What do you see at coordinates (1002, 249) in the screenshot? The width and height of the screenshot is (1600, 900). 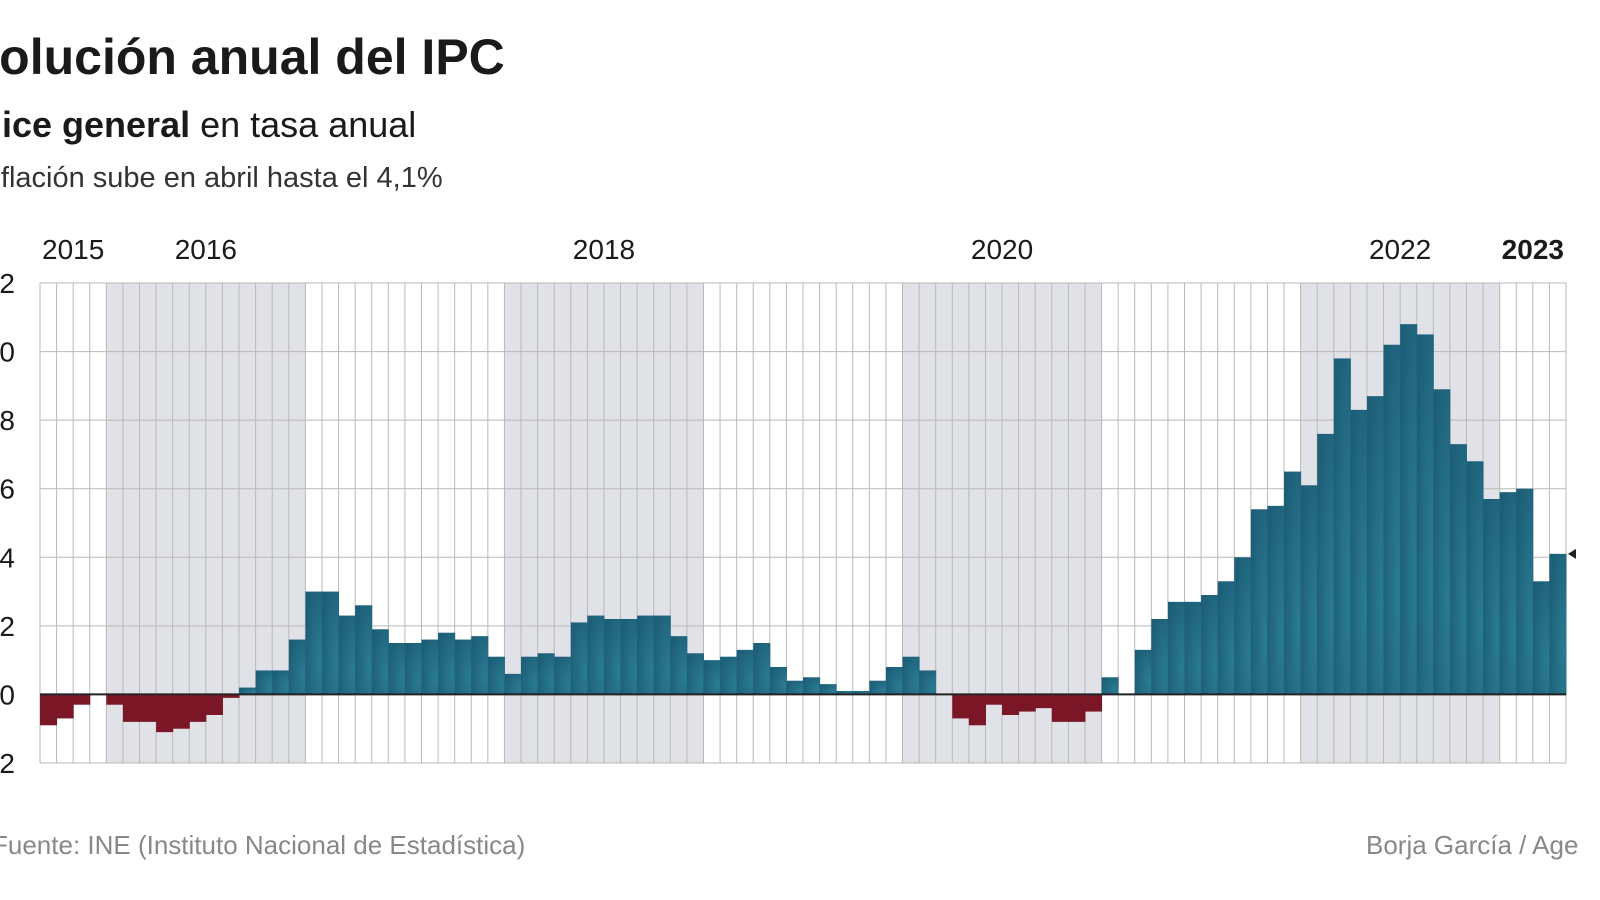 I see `year-label: 2020` at bounding box center [1002, 249].